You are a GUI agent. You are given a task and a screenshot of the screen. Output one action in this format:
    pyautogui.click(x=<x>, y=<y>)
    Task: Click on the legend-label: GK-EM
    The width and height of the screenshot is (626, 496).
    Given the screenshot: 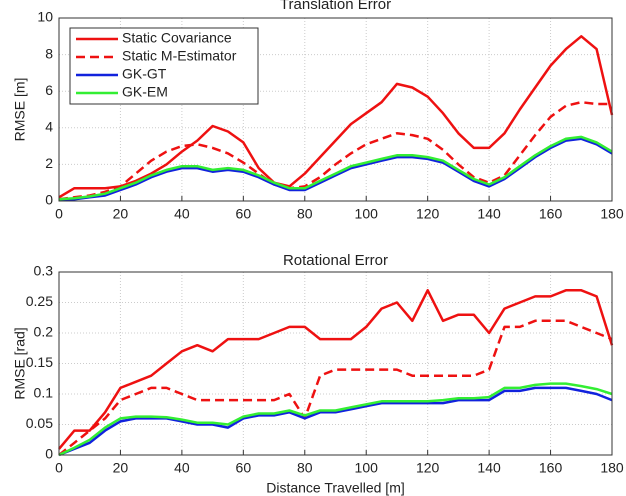 What is the action you would take?
    pyautogui.click(x=145, y=92)
    